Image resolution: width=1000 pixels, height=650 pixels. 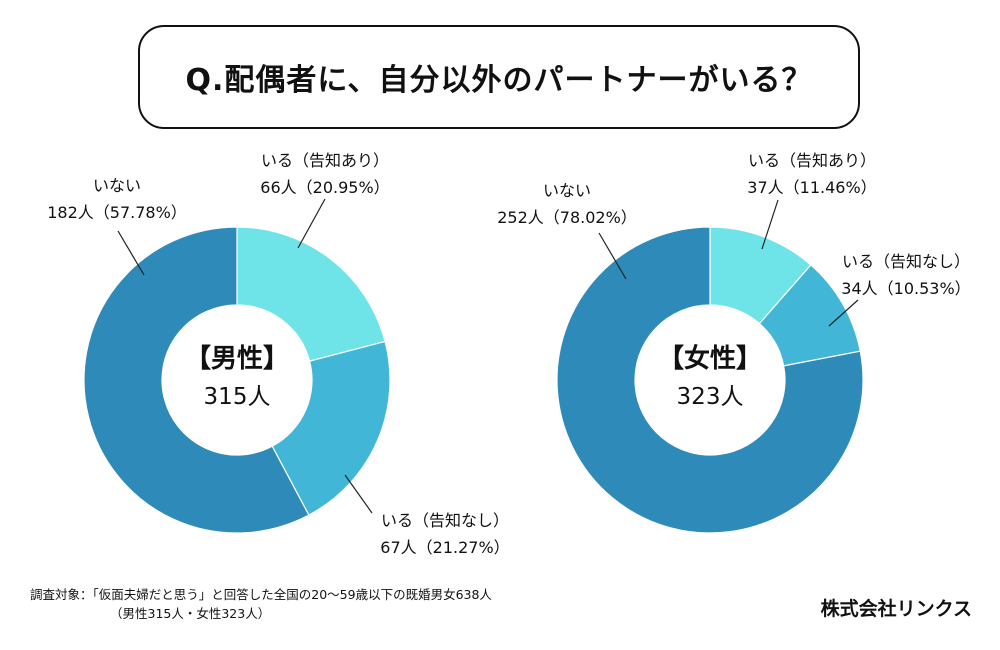 I want to click on label-male-unaware-name: いる（告知なし）, so click(x=445, y=520).